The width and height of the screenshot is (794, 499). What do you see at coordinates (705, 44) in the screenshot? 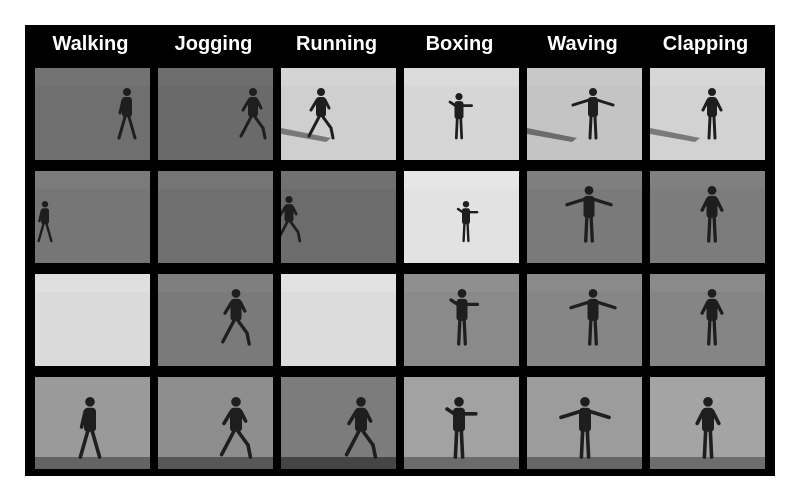
I see `column-label-clapping: Clapping` at bounding box center [705, 44].